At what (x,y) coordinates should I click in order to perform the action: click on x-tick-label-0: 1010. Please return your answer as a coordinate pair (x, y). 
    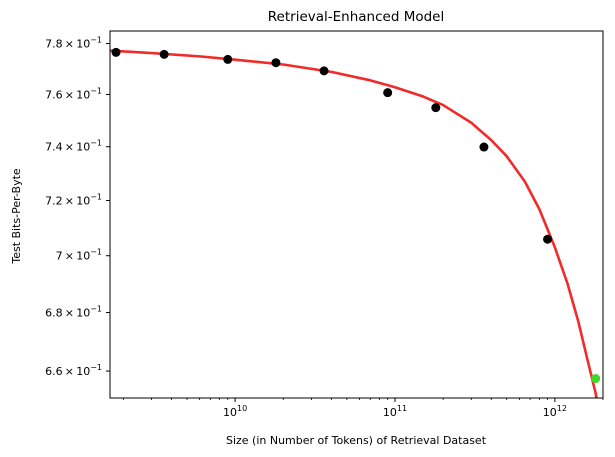
    Looking at the image, I should click on (235, 411).